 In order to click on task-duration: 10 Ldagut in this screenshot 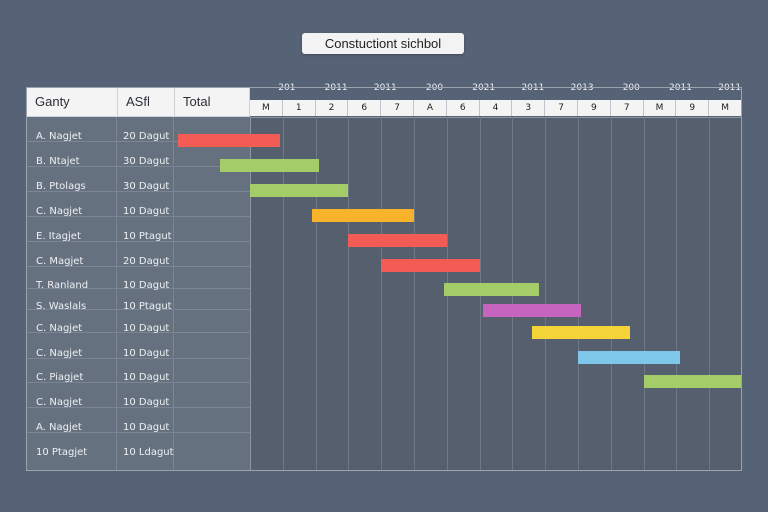, I will do `click(148, 452)`.